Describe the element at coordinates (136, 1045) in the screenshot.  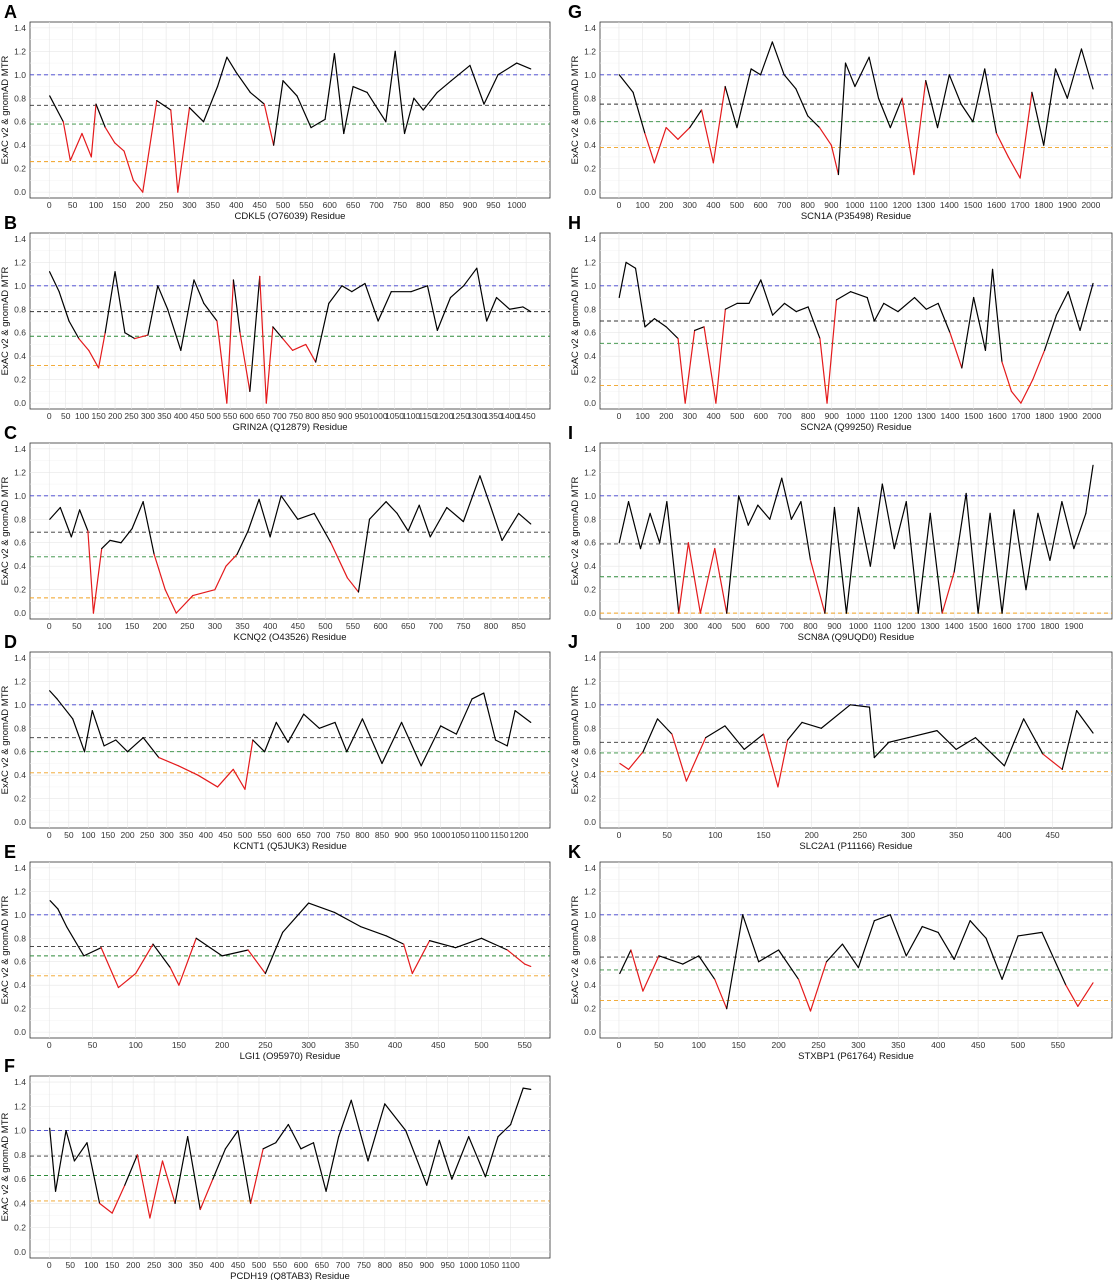
I see `x-tick-label: 100` at that location.